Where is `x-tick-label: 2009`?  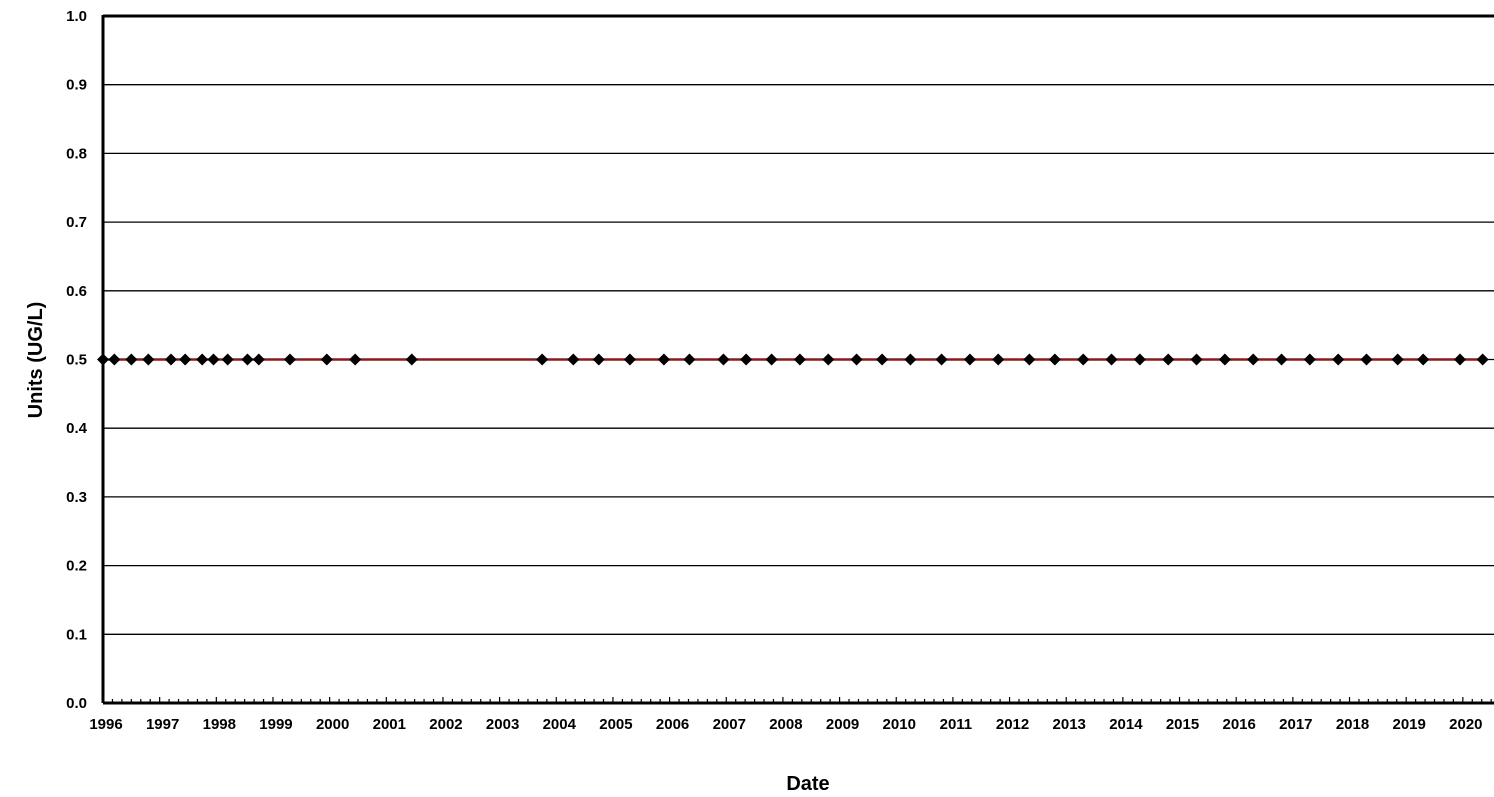
x-tick-label: 2009 is located at coordinates (842, 724).